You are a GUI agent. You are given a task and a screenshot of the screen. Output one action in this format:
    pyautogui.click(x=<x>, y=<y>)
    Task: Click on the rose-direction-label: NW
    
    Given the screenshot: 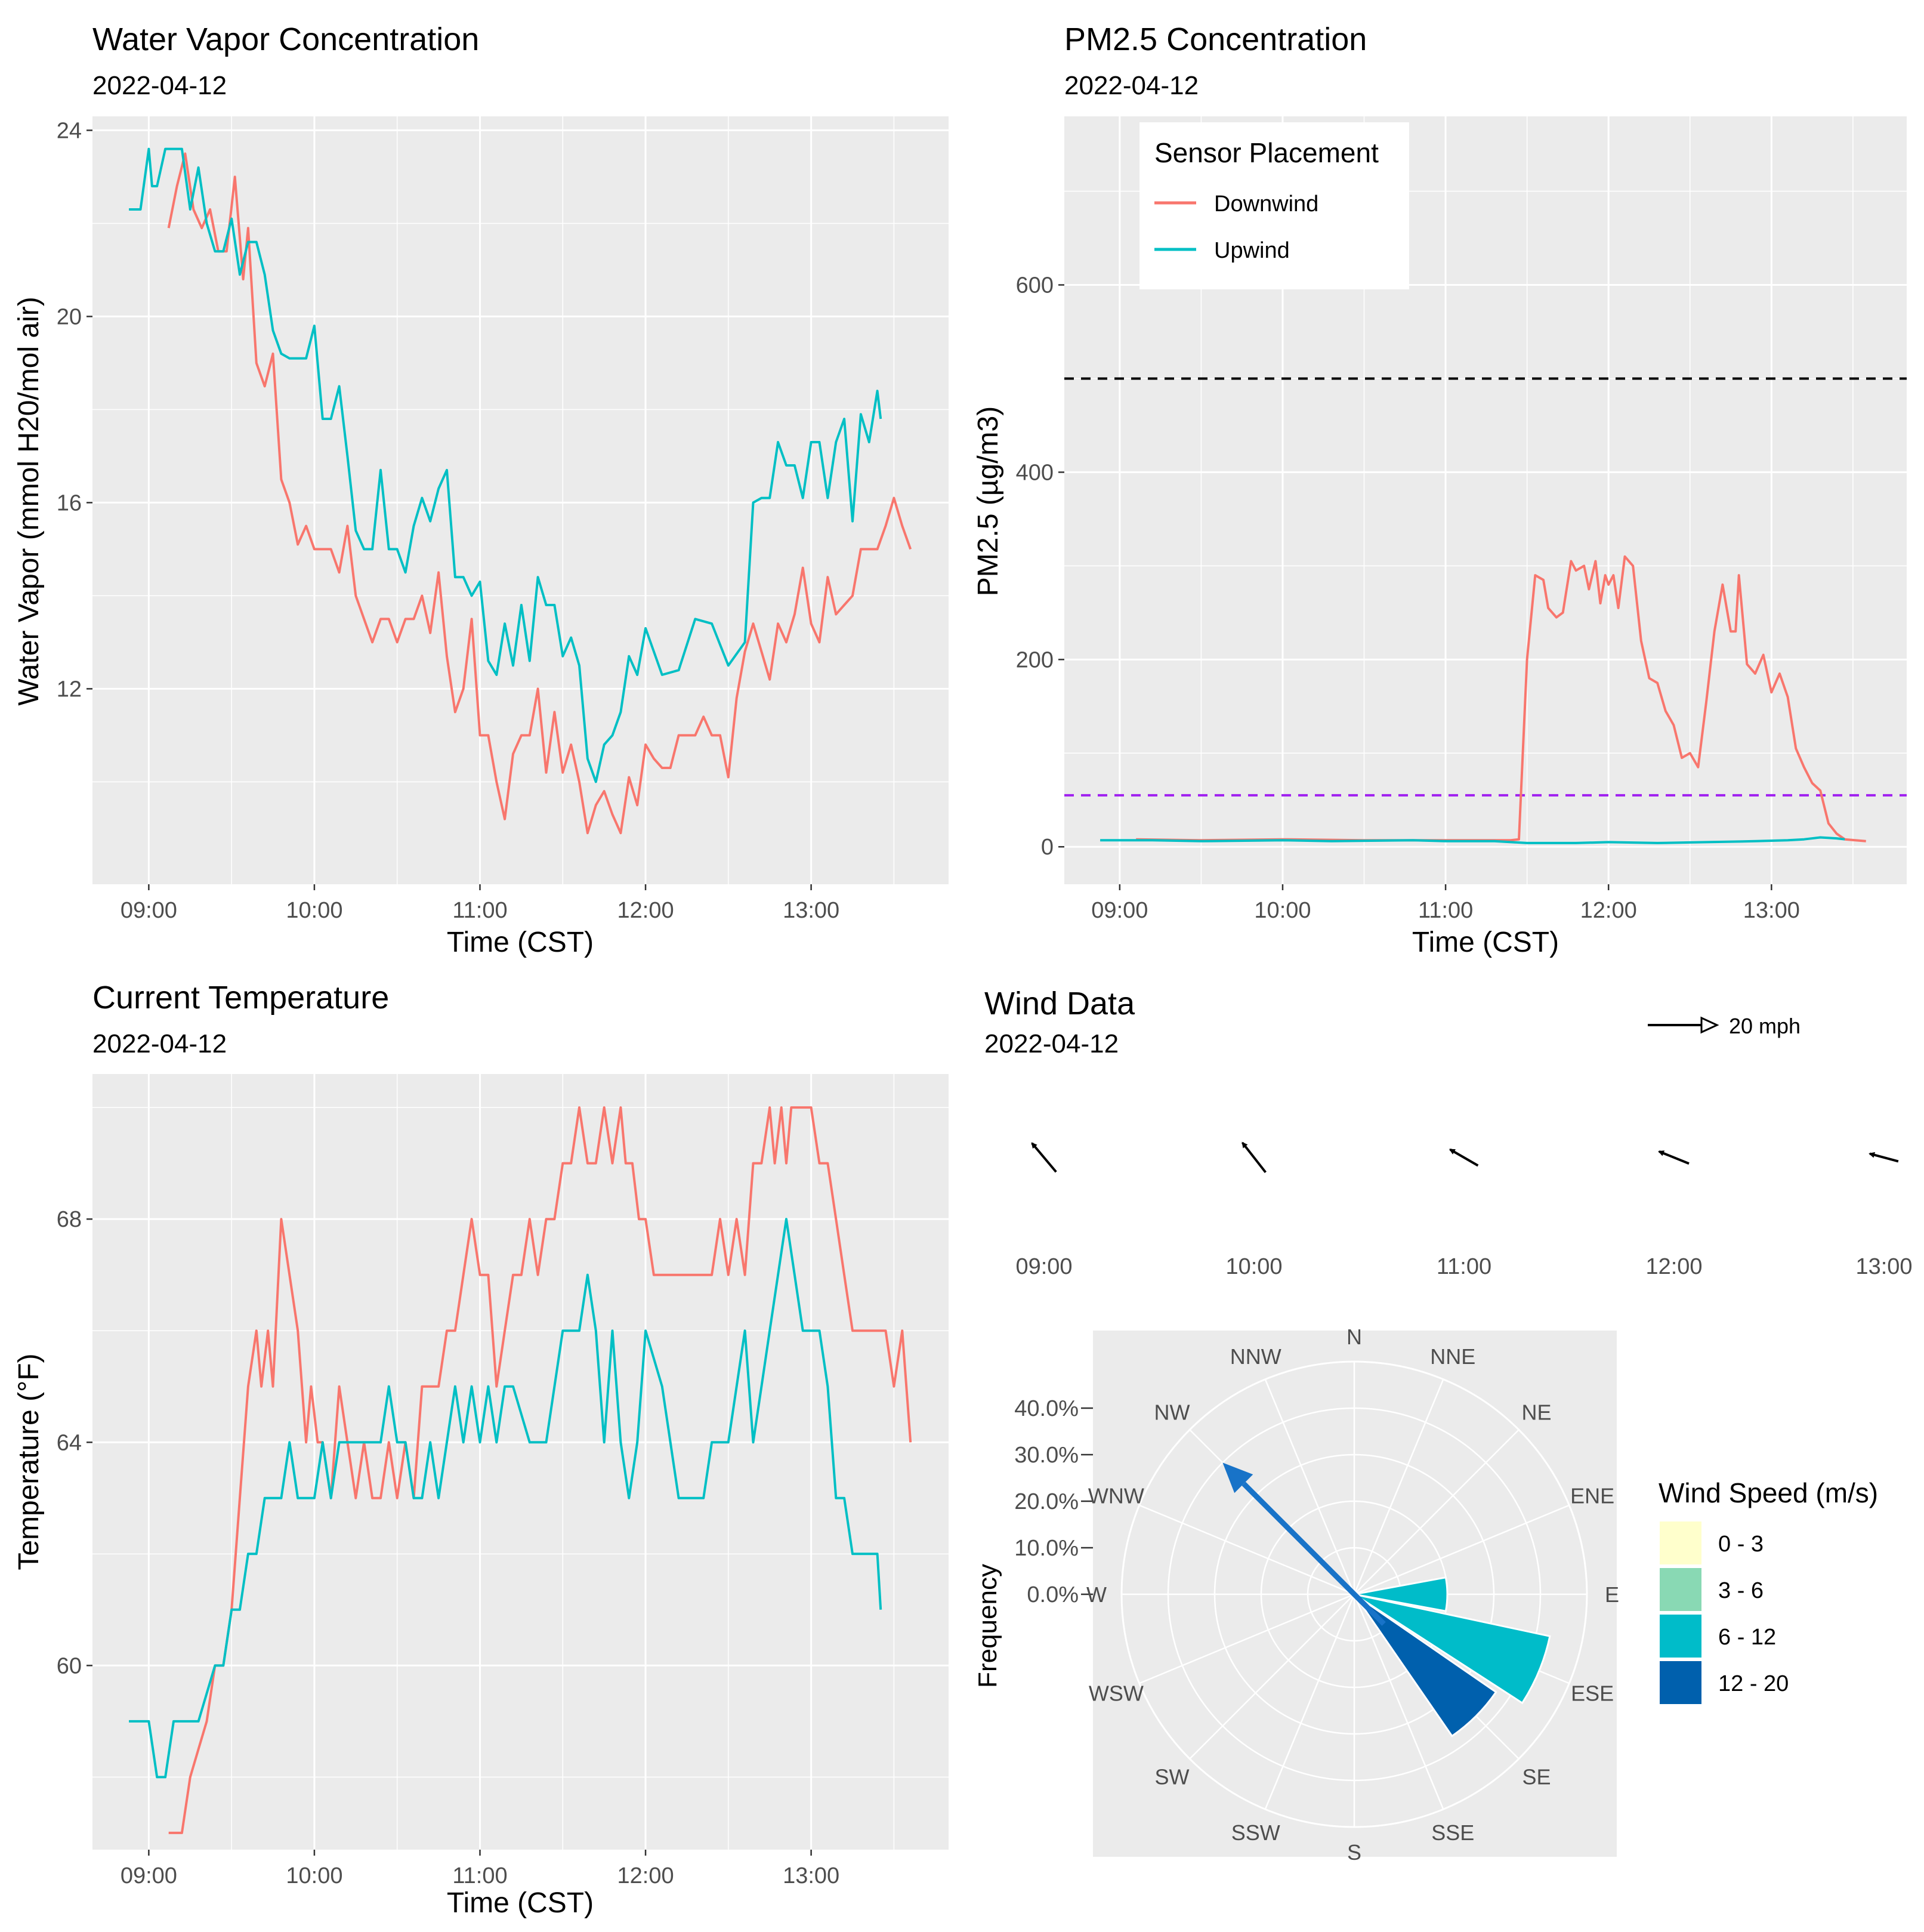 What is the action you would take?
    pyautogui.click(x=1172, y=1412)
    